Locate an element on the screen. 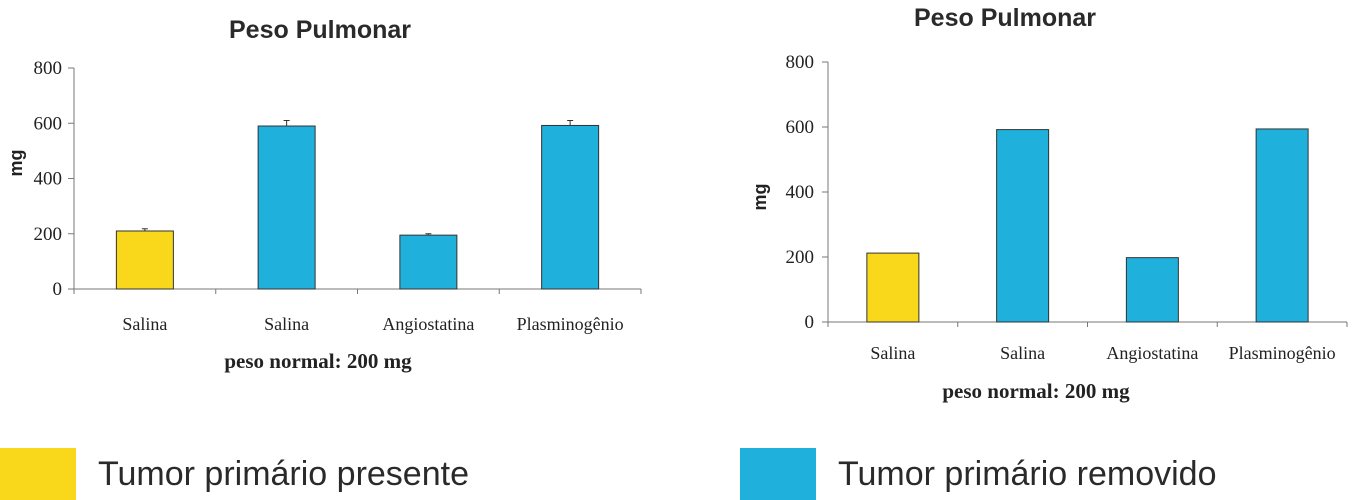 This screenshot has width=1354, height=500. legend-swatch-removed is located at coordinates (778, 474).